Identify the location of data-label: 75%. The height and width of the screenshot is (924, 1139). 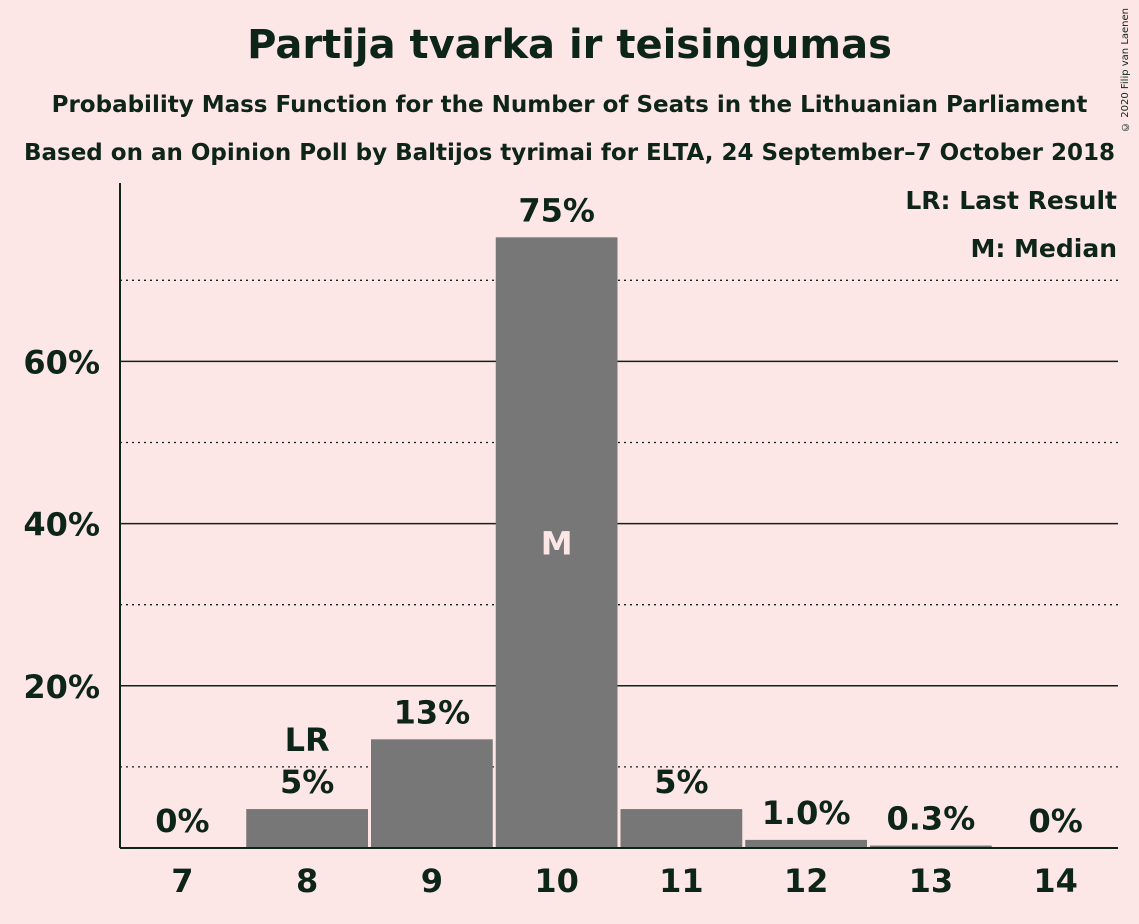
(556, 210).